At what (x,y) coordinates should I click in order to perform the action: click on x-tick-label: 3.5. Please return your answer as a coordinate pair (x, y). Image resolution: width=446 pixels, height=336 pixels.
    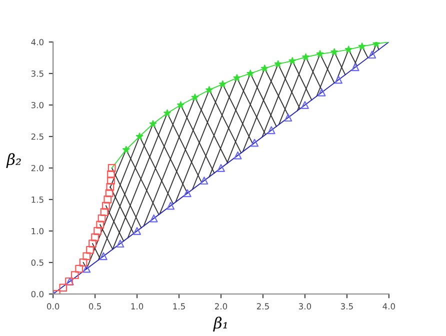
    Looking at the image, I should click on (346, 306).